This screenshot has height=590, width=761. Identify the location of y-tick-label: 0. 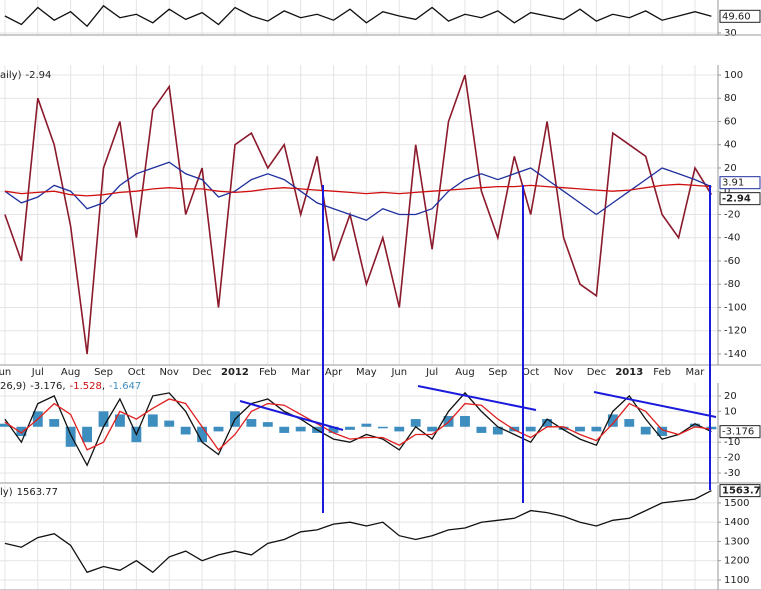
(727, 191).